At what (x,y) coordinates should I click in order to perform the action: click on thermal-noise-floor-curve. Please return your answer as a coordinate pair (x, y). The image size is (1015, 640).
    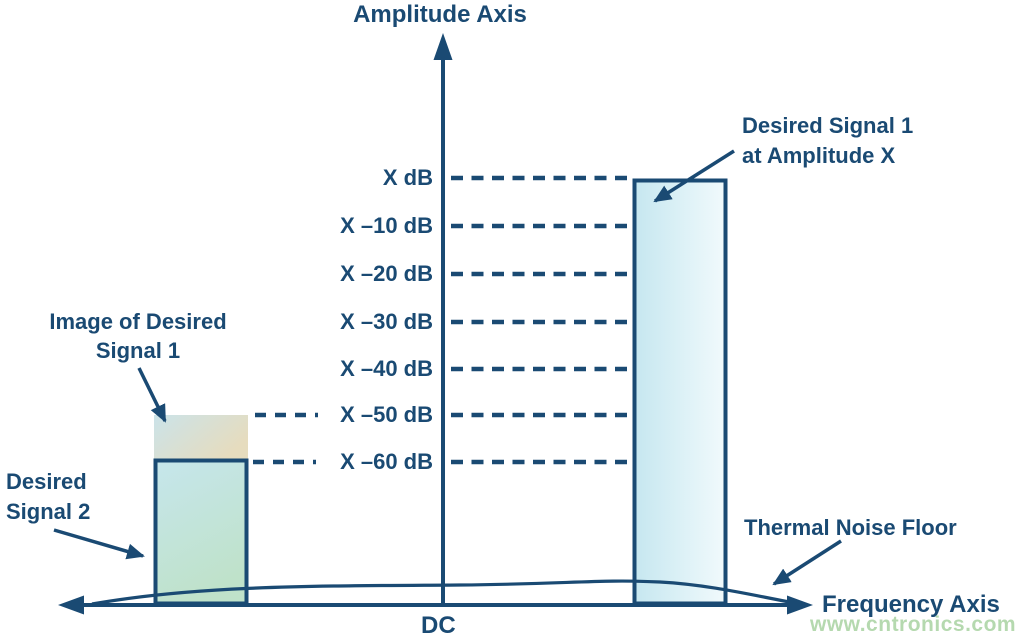
    Looking at the image, I should click on (446, 592).